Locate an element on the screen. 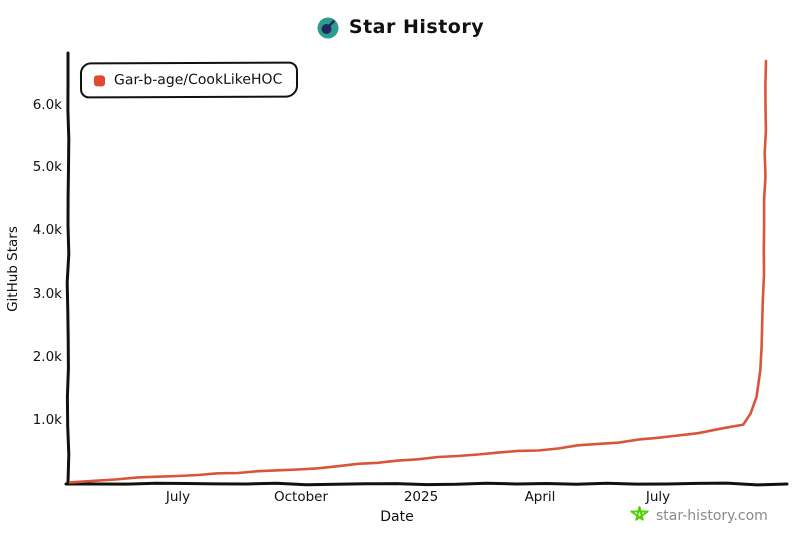  watermark-link: star-history.com is located at coordinates (699, 515).